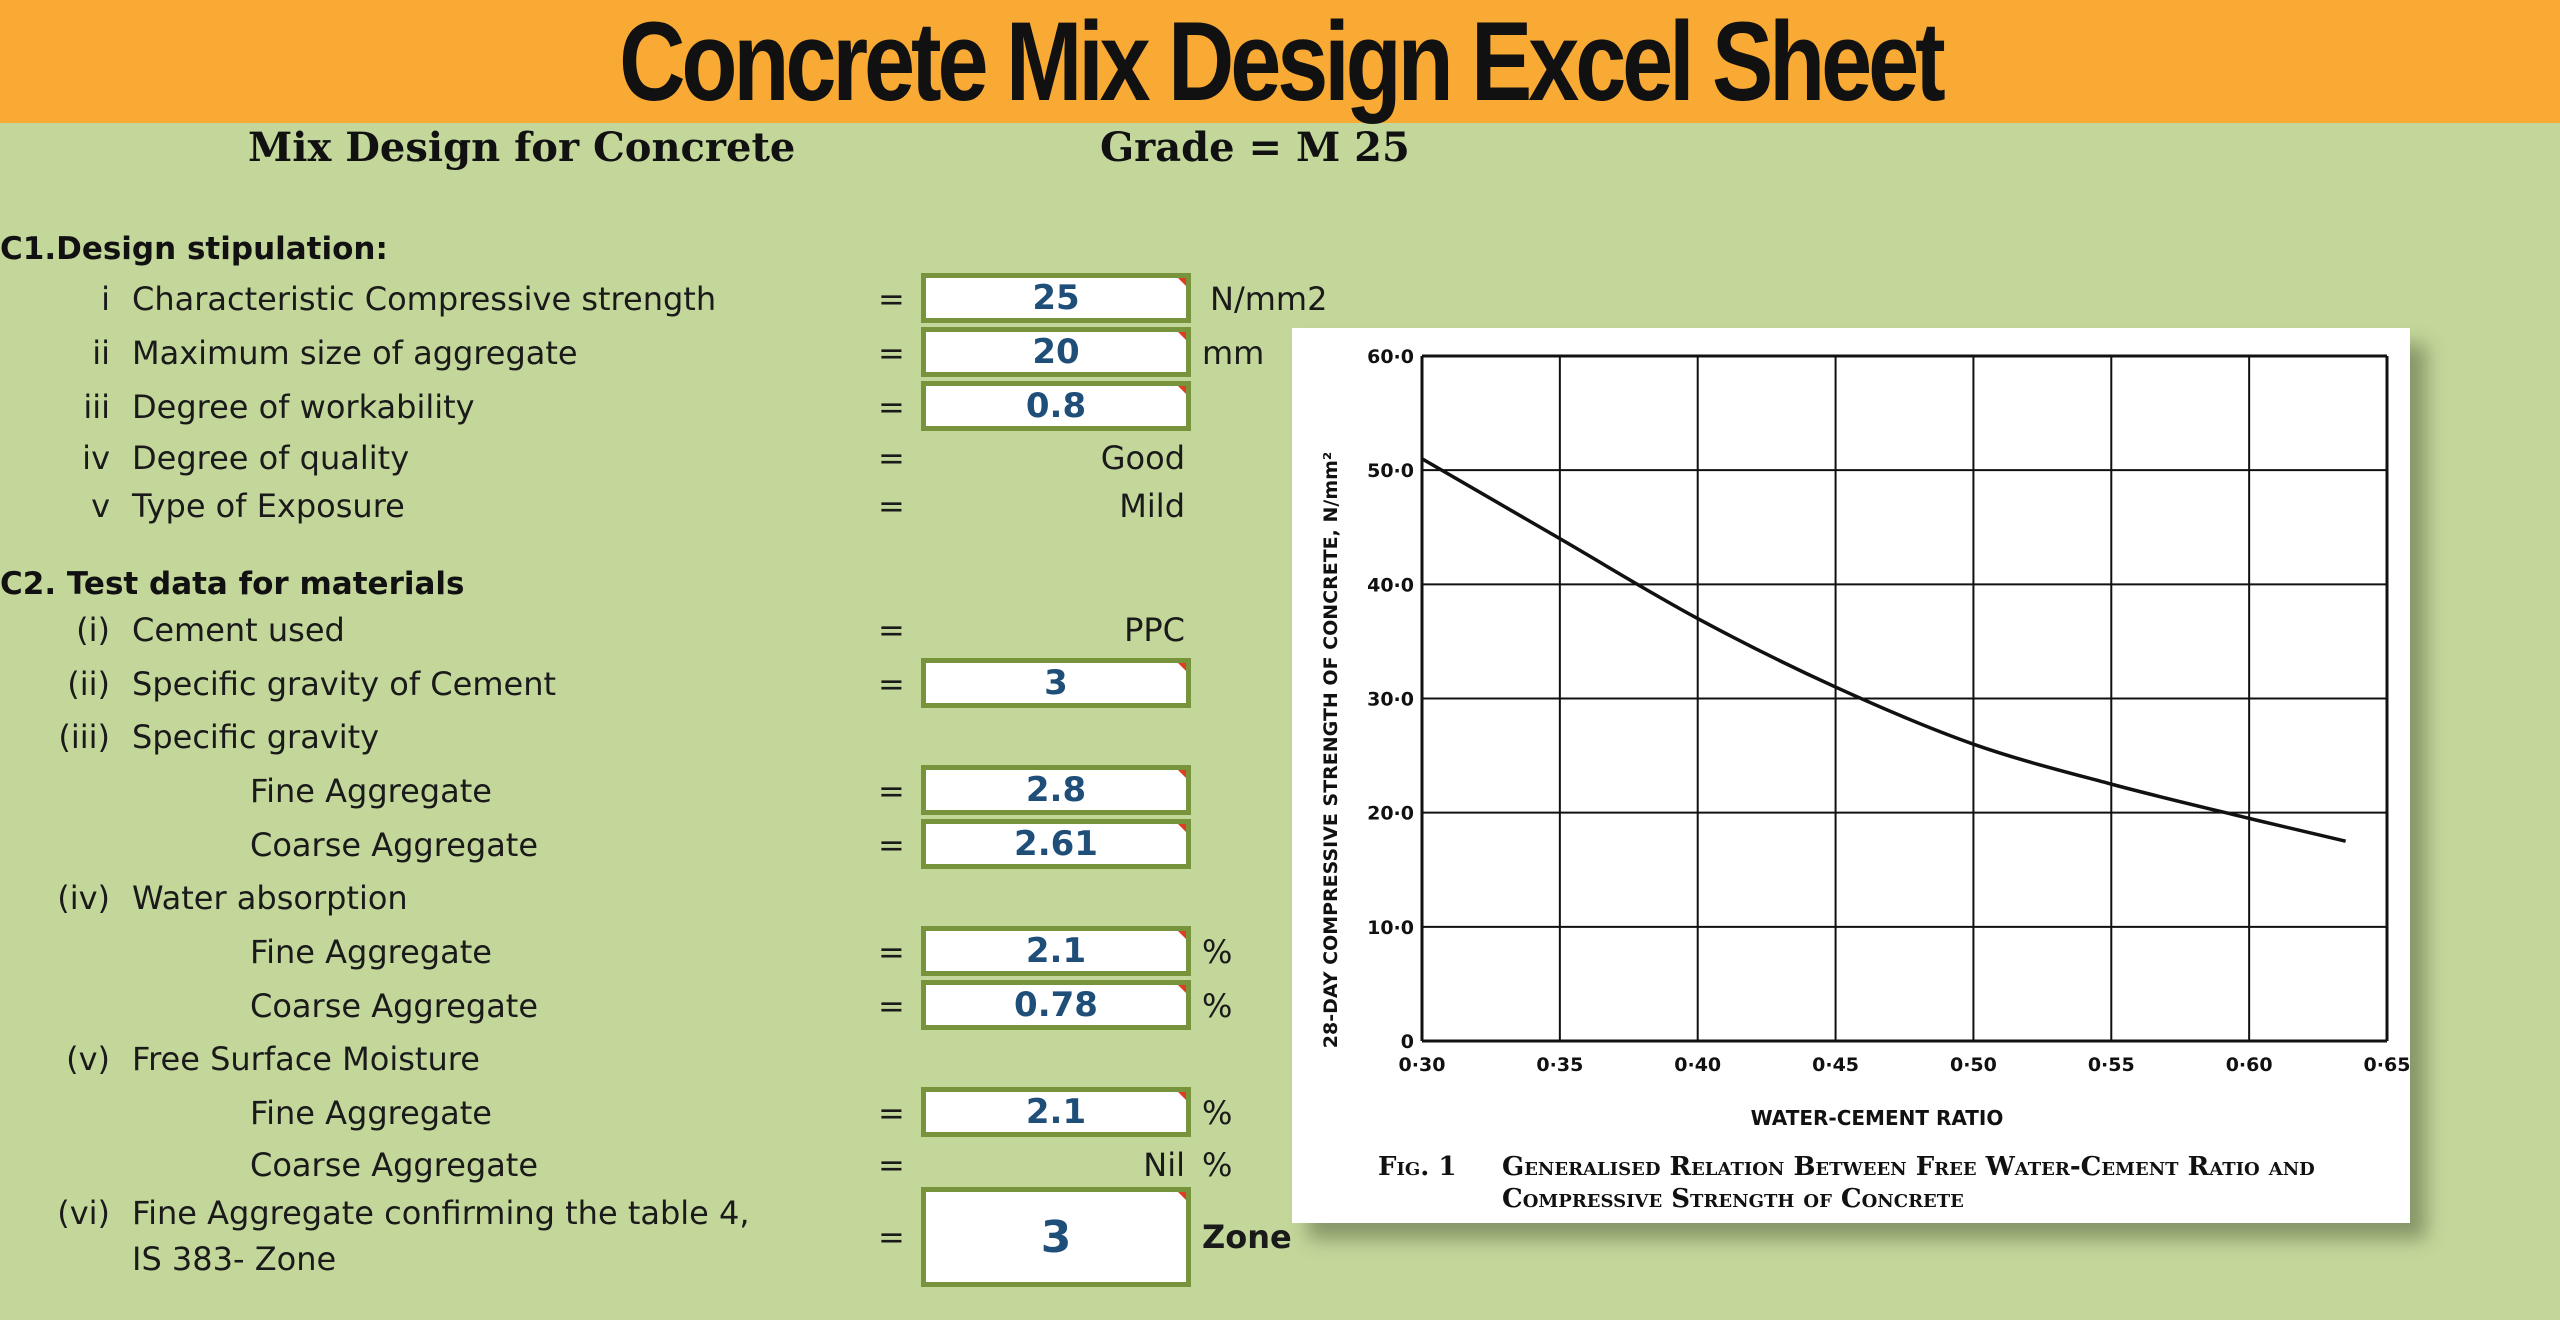 This screenshot has width=2560, height=1320. Describe the element at coordinates (271, 458) in the screenshot. I see `row-label: Degree of quality` at that location.